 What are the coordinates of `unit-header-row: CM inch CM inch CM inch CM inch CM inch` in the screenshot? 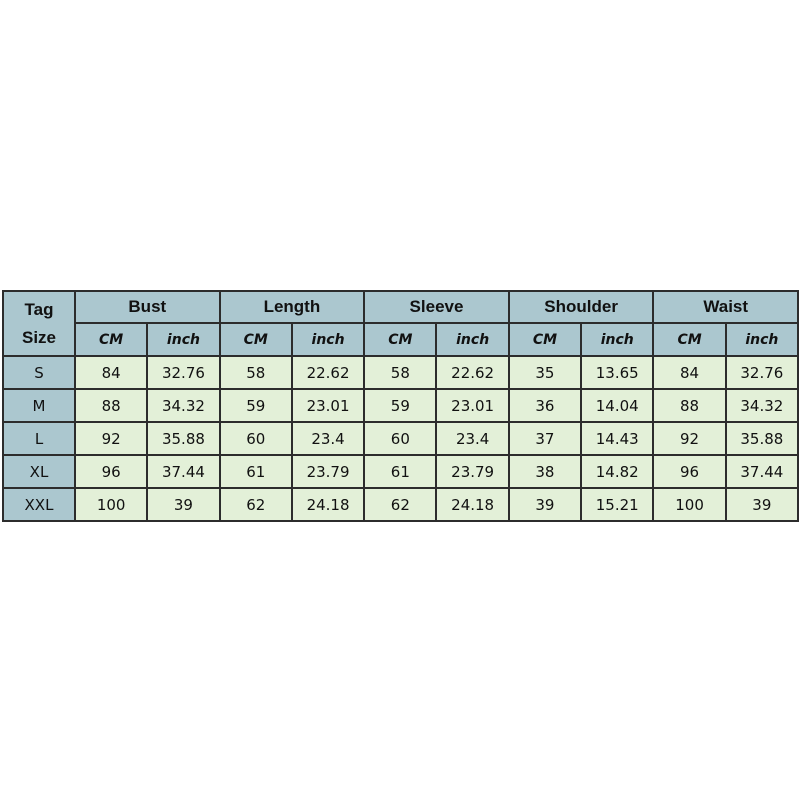 It's located at (401, 339).